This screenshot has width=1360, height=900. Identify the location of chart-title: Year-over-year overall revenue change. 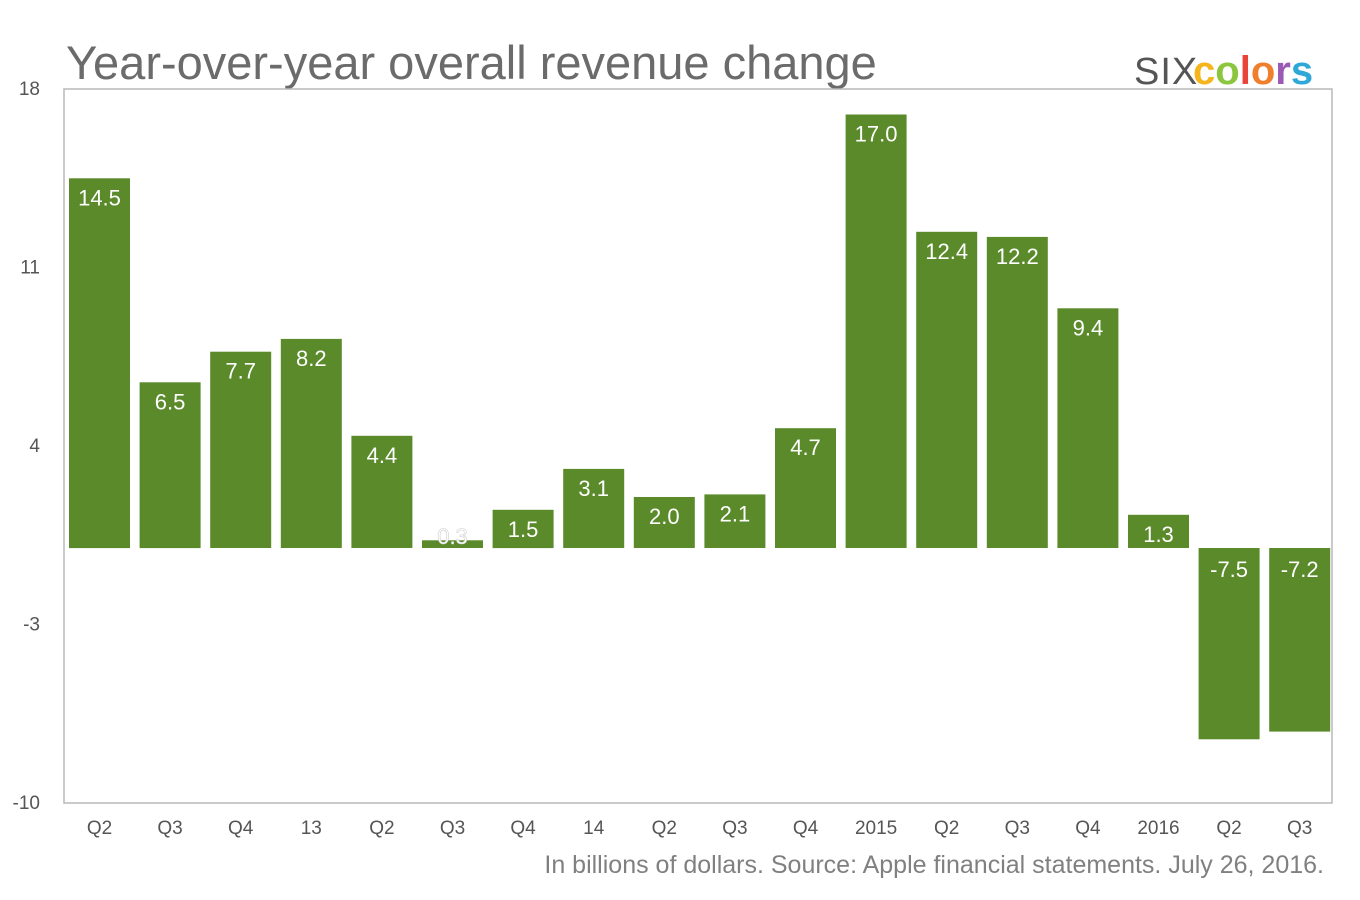
(471, 62).